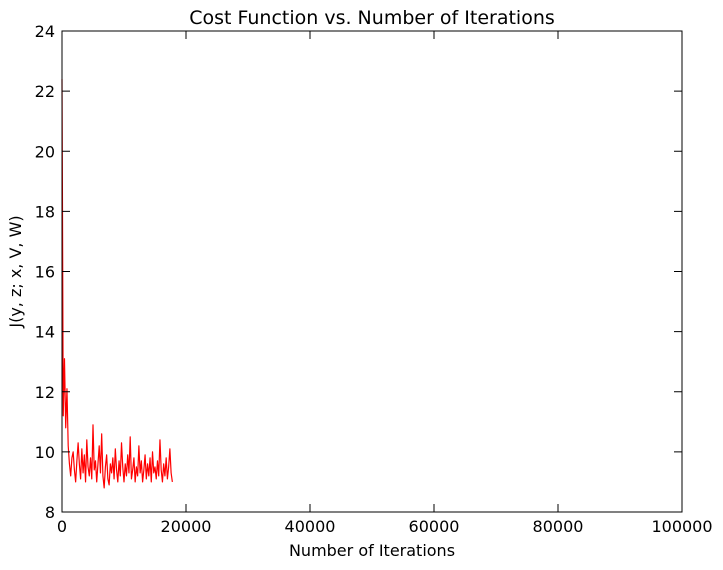  Describe the element at coordinates (186, 526) in the screenshot. I see `x-tick-label: 20000` at that location.